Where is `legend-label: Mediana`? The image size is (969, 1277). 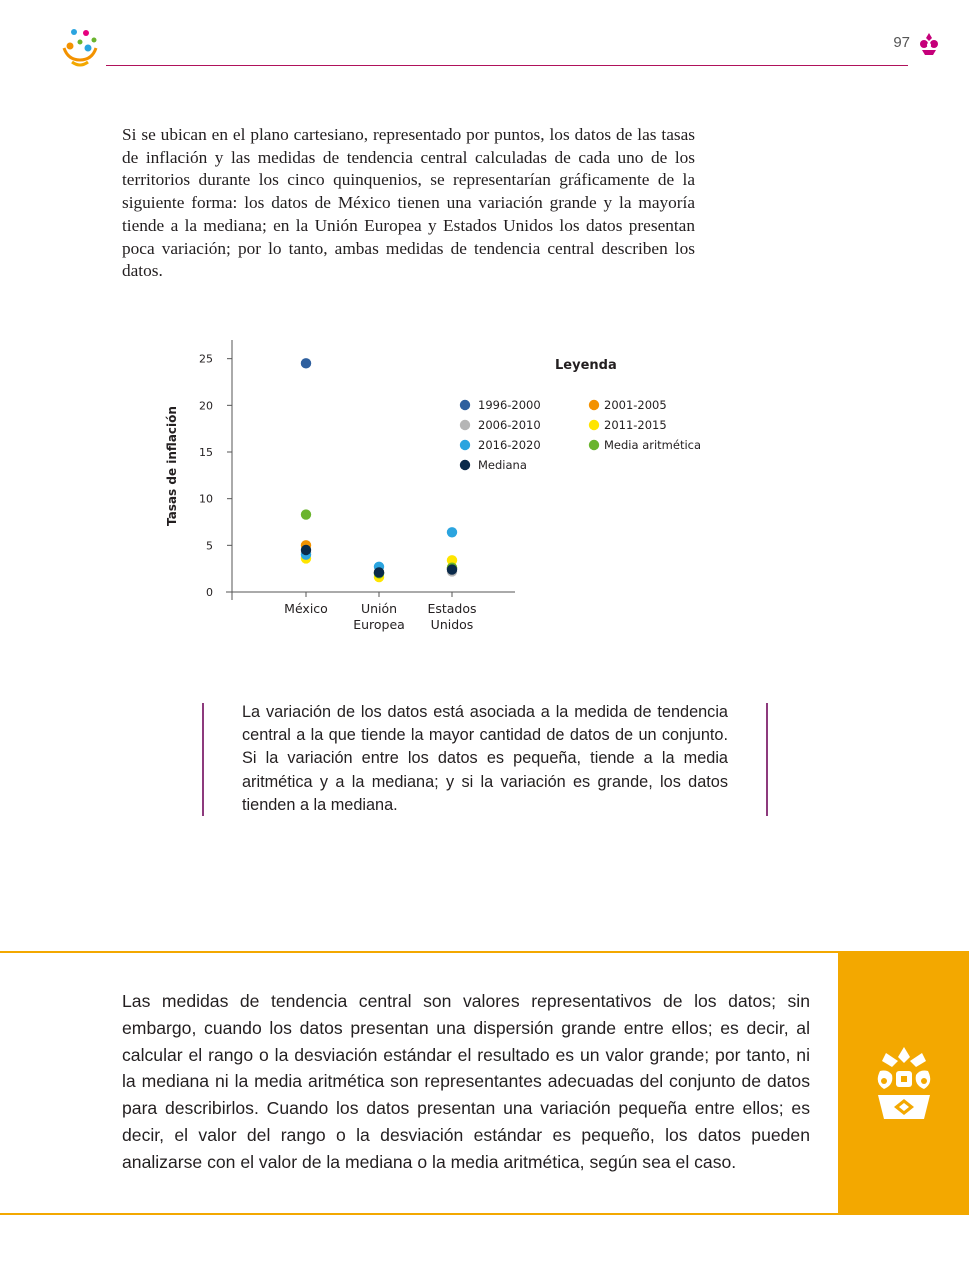 legend-label: Mediana is located at coordinates (502, 465).